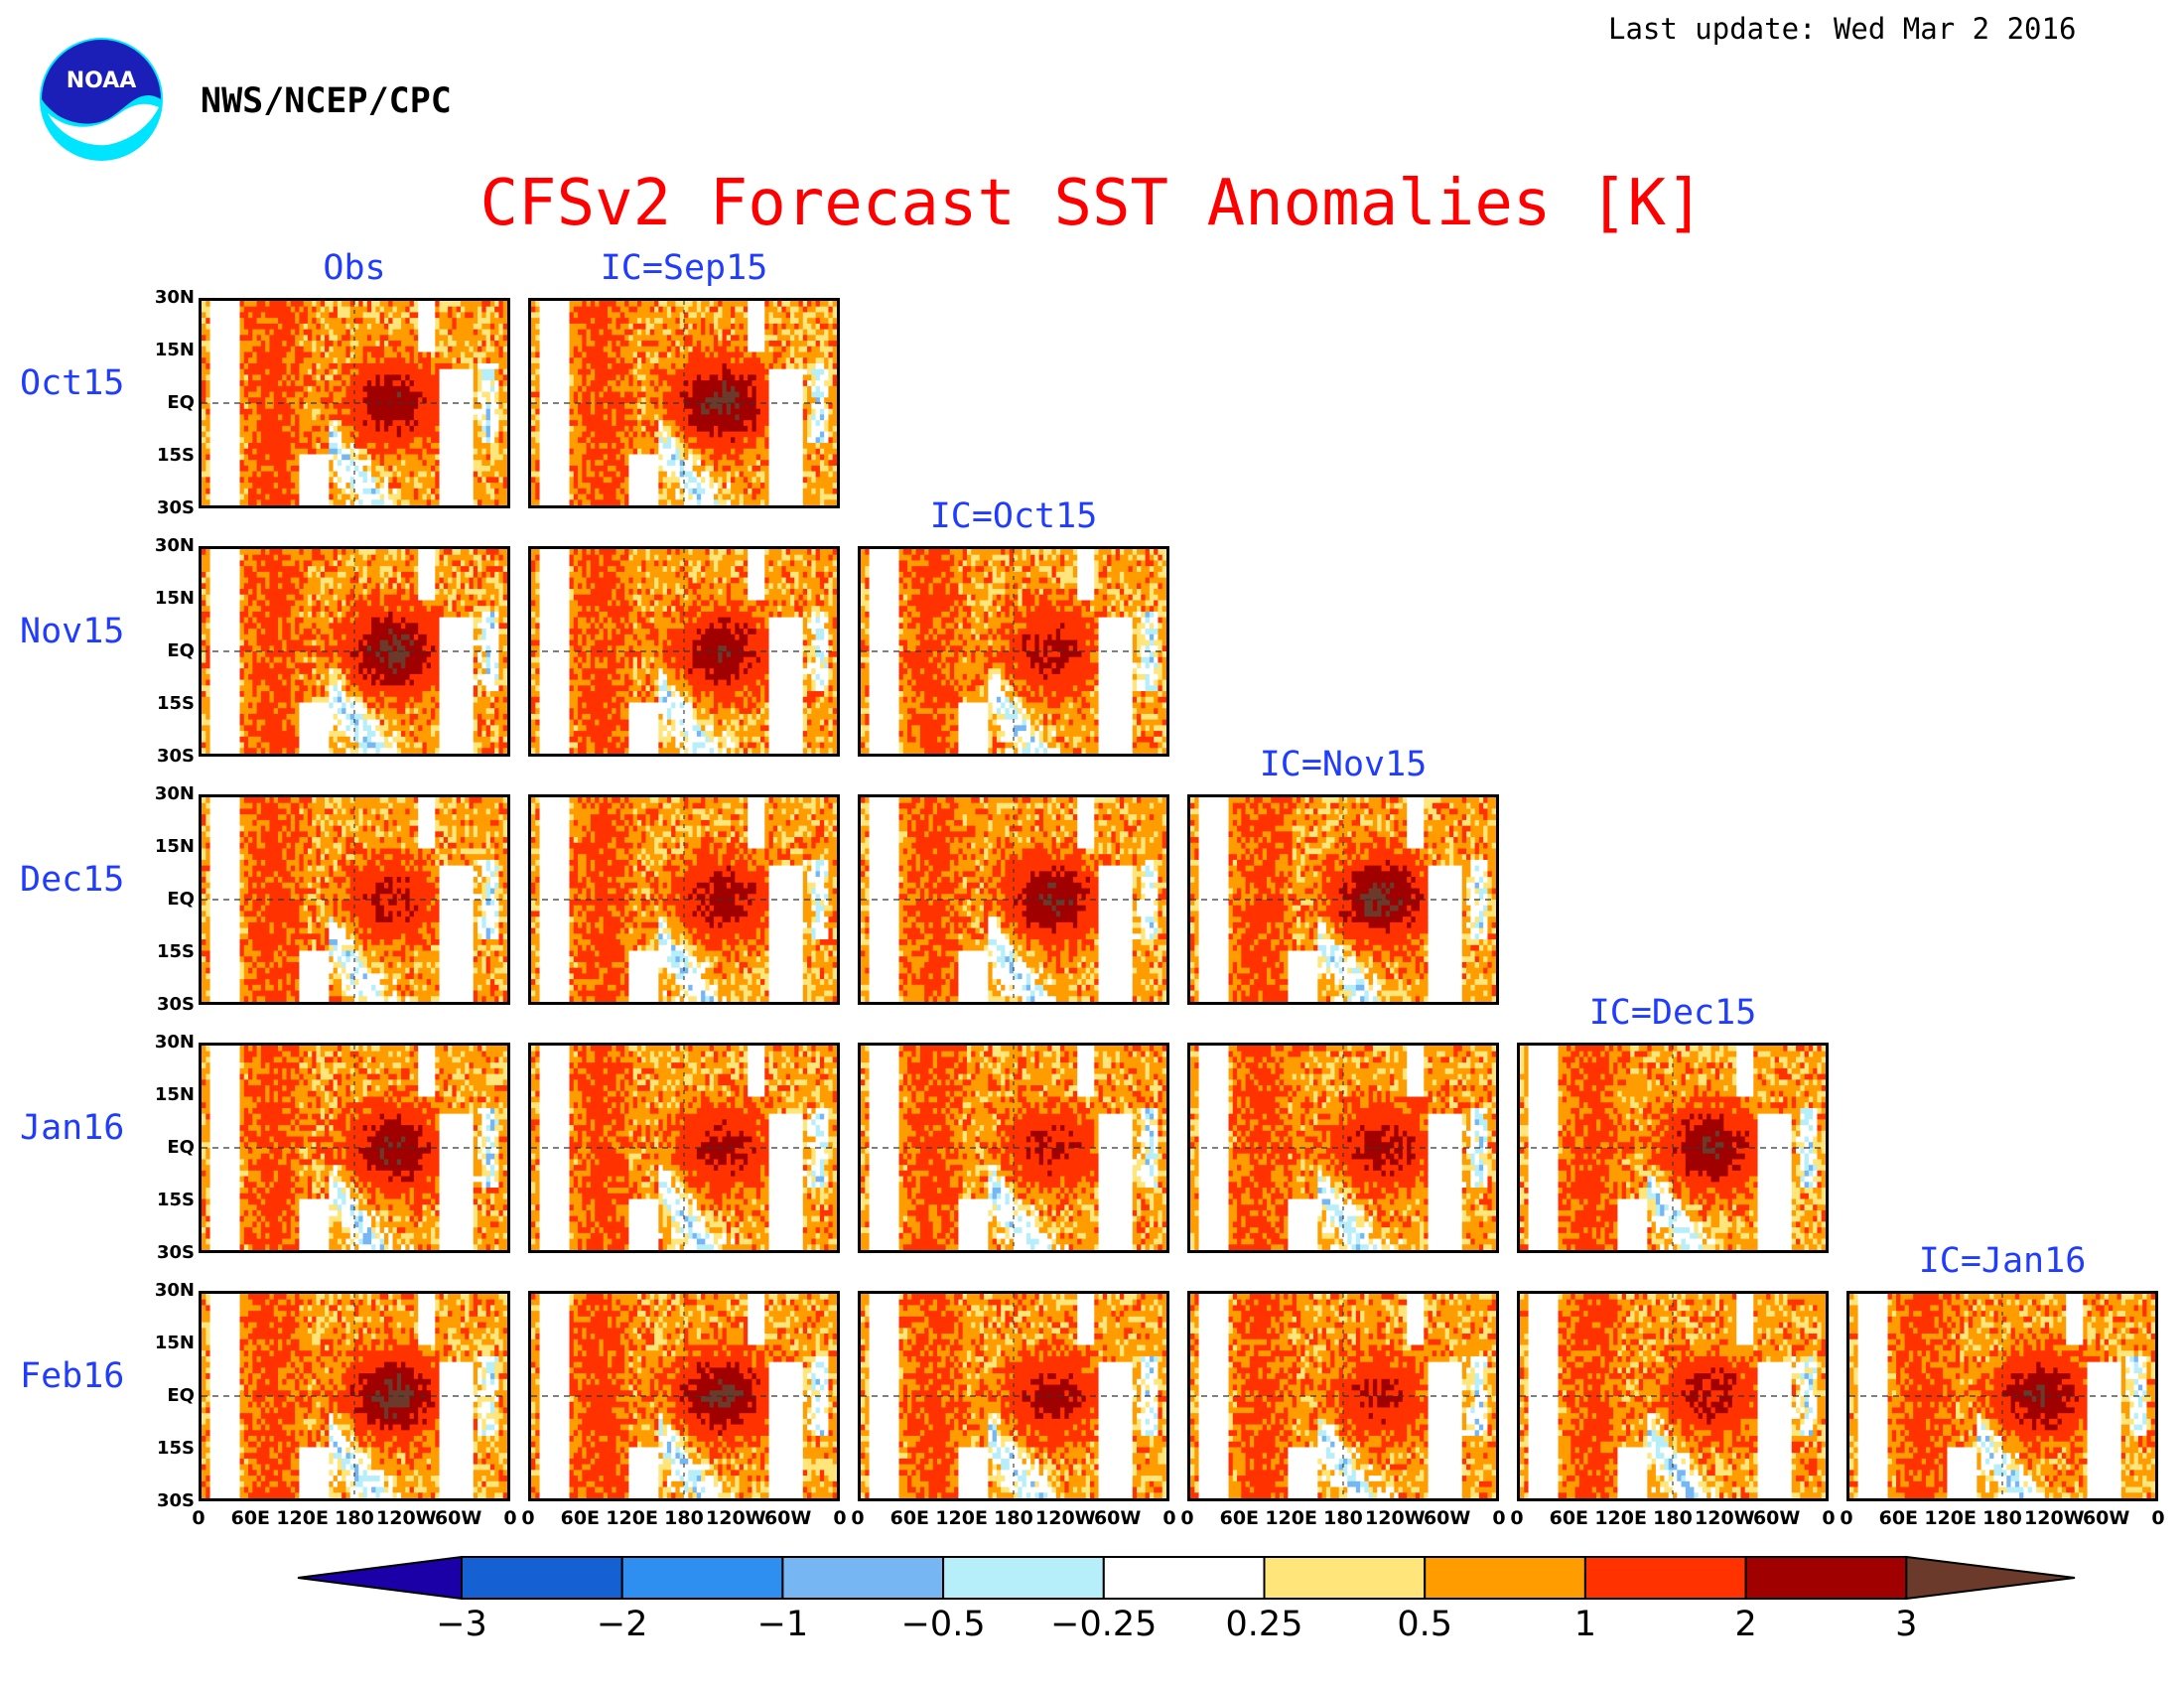 The height and width of the screenshot is (1688, 2184). What do you see at coordinates (461, 1624) in the screenshot?
I see `colorbar-tick-label: −3` at bounding box center [461, 1624].